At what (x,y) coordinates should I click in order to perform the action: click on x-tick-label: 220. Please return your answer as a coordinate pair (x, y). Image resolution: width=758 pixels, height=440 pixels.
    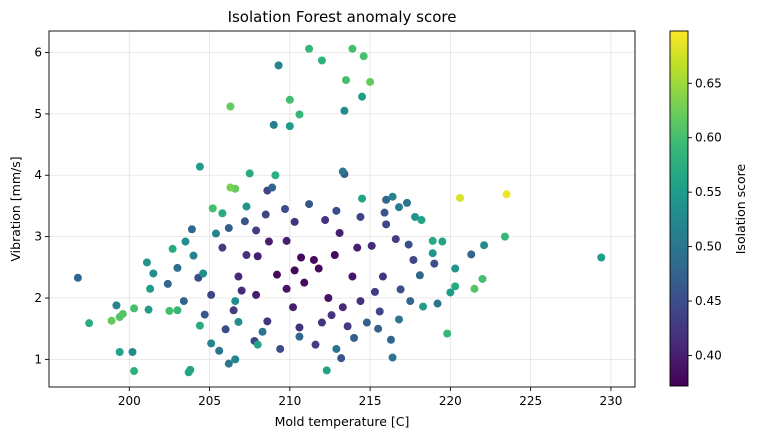
    Looking at the image, I should click on (450, 401).